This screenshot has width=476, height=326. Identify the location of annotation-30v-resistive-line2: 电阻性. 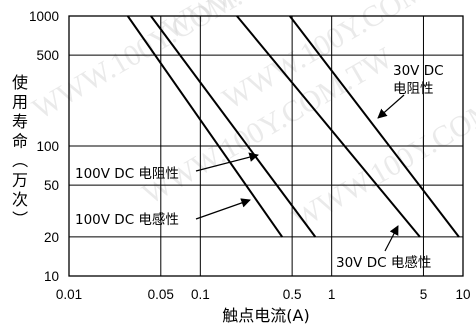
(413, 89).